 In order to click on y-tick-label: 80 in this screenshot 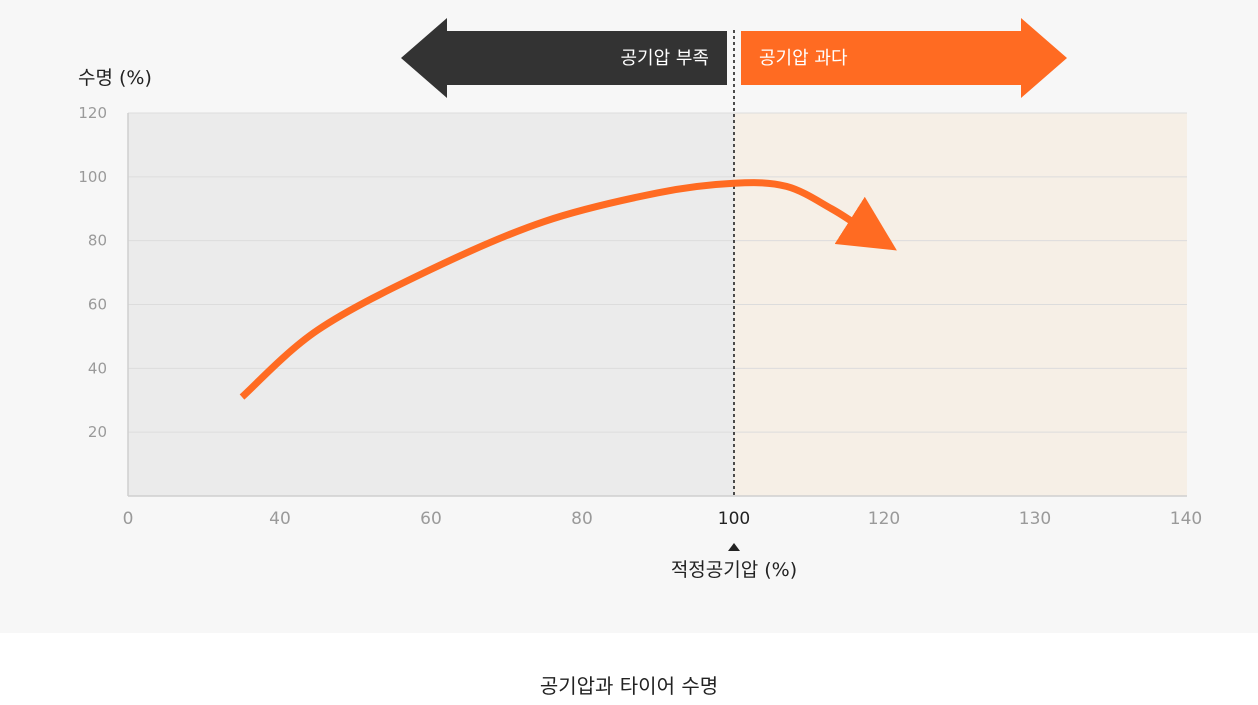, I will do `click(97, 241)`.